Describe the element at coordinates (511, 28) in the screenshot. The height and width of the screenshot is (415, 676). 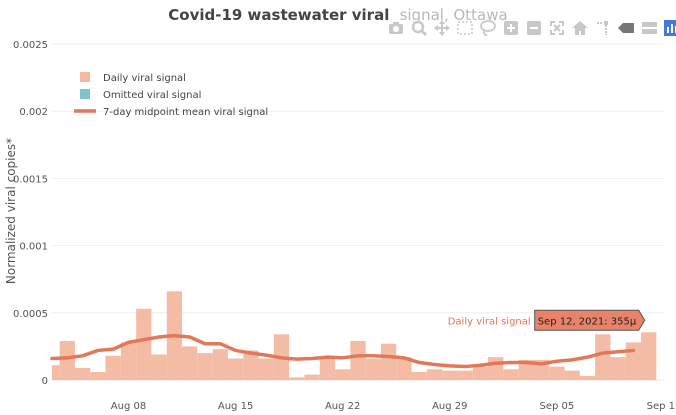
I see `zoom-in-icon` at that location.